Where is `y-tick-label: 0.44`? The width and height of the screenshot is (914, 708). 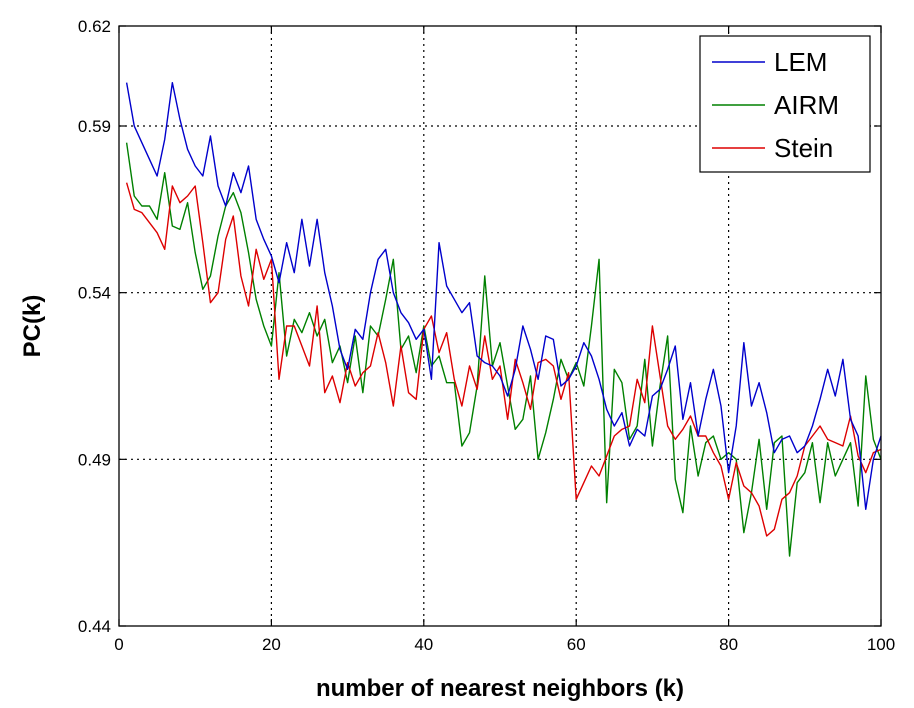 y-tick-label: 0.44 is located at coordinates (94, 626).